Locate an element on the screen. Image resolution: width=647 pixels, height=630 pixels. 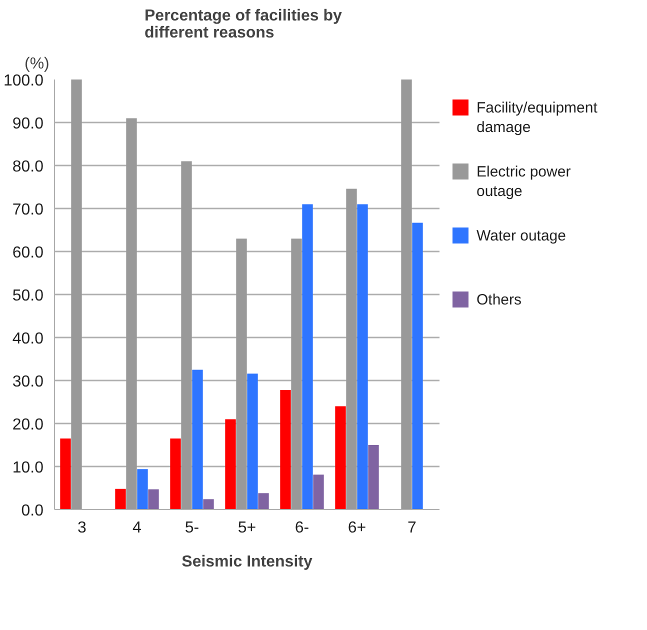
x-tick-label: 6+ is located at coordinates (357, 528).